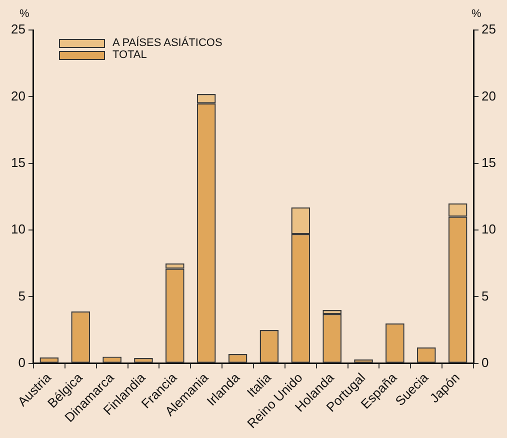 Image resolution: width=507 pixels, height=438 pixels. What do you see at coordinates (259, 384) in the screenshot?
I see `x-tick-label: Italia` at bounding box center [259, 384].